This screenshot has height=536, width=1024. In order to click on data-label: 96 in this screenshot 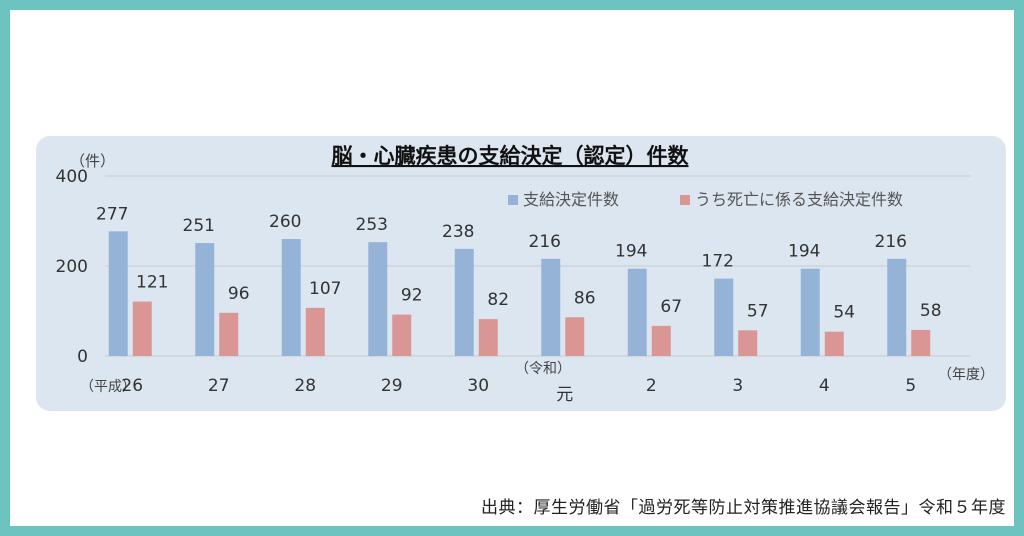, I will do `click(239, 294)`.